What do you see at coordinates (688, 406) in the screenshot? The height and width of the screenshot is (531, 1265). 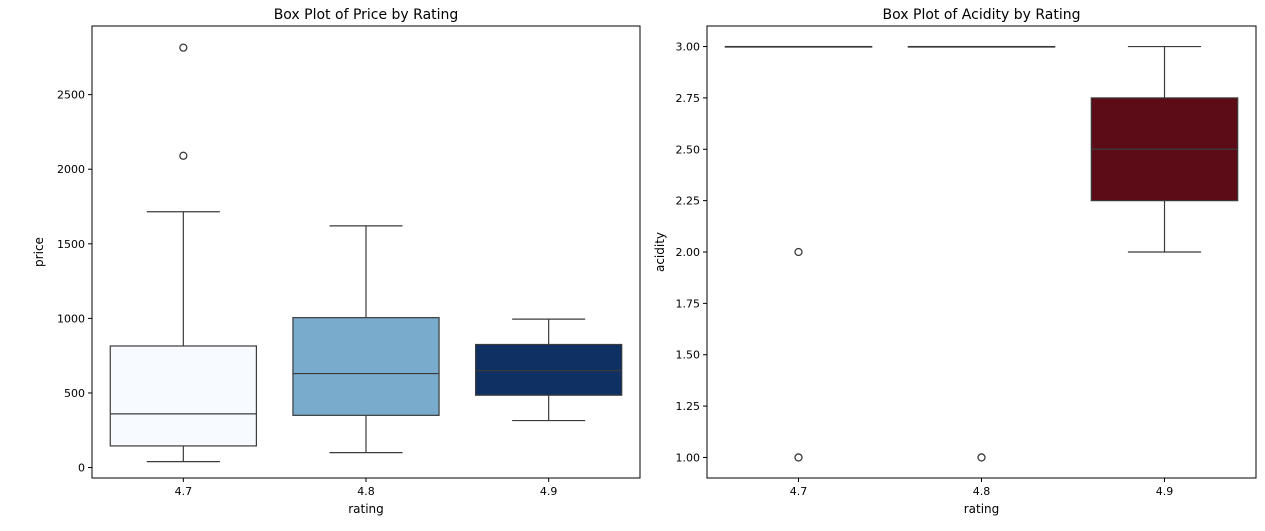 I see `y-tick-label: 1.25` at bounding box center [688, 406].